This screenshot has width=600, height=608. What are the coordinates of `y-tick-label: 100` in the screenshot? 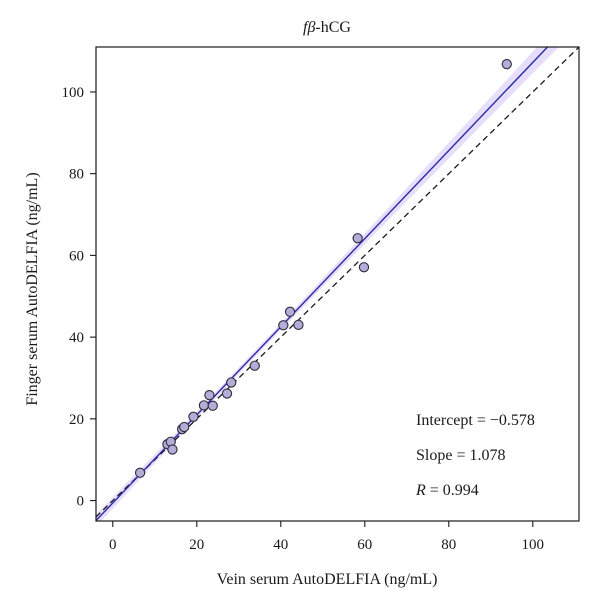 It's located at (73, 93).